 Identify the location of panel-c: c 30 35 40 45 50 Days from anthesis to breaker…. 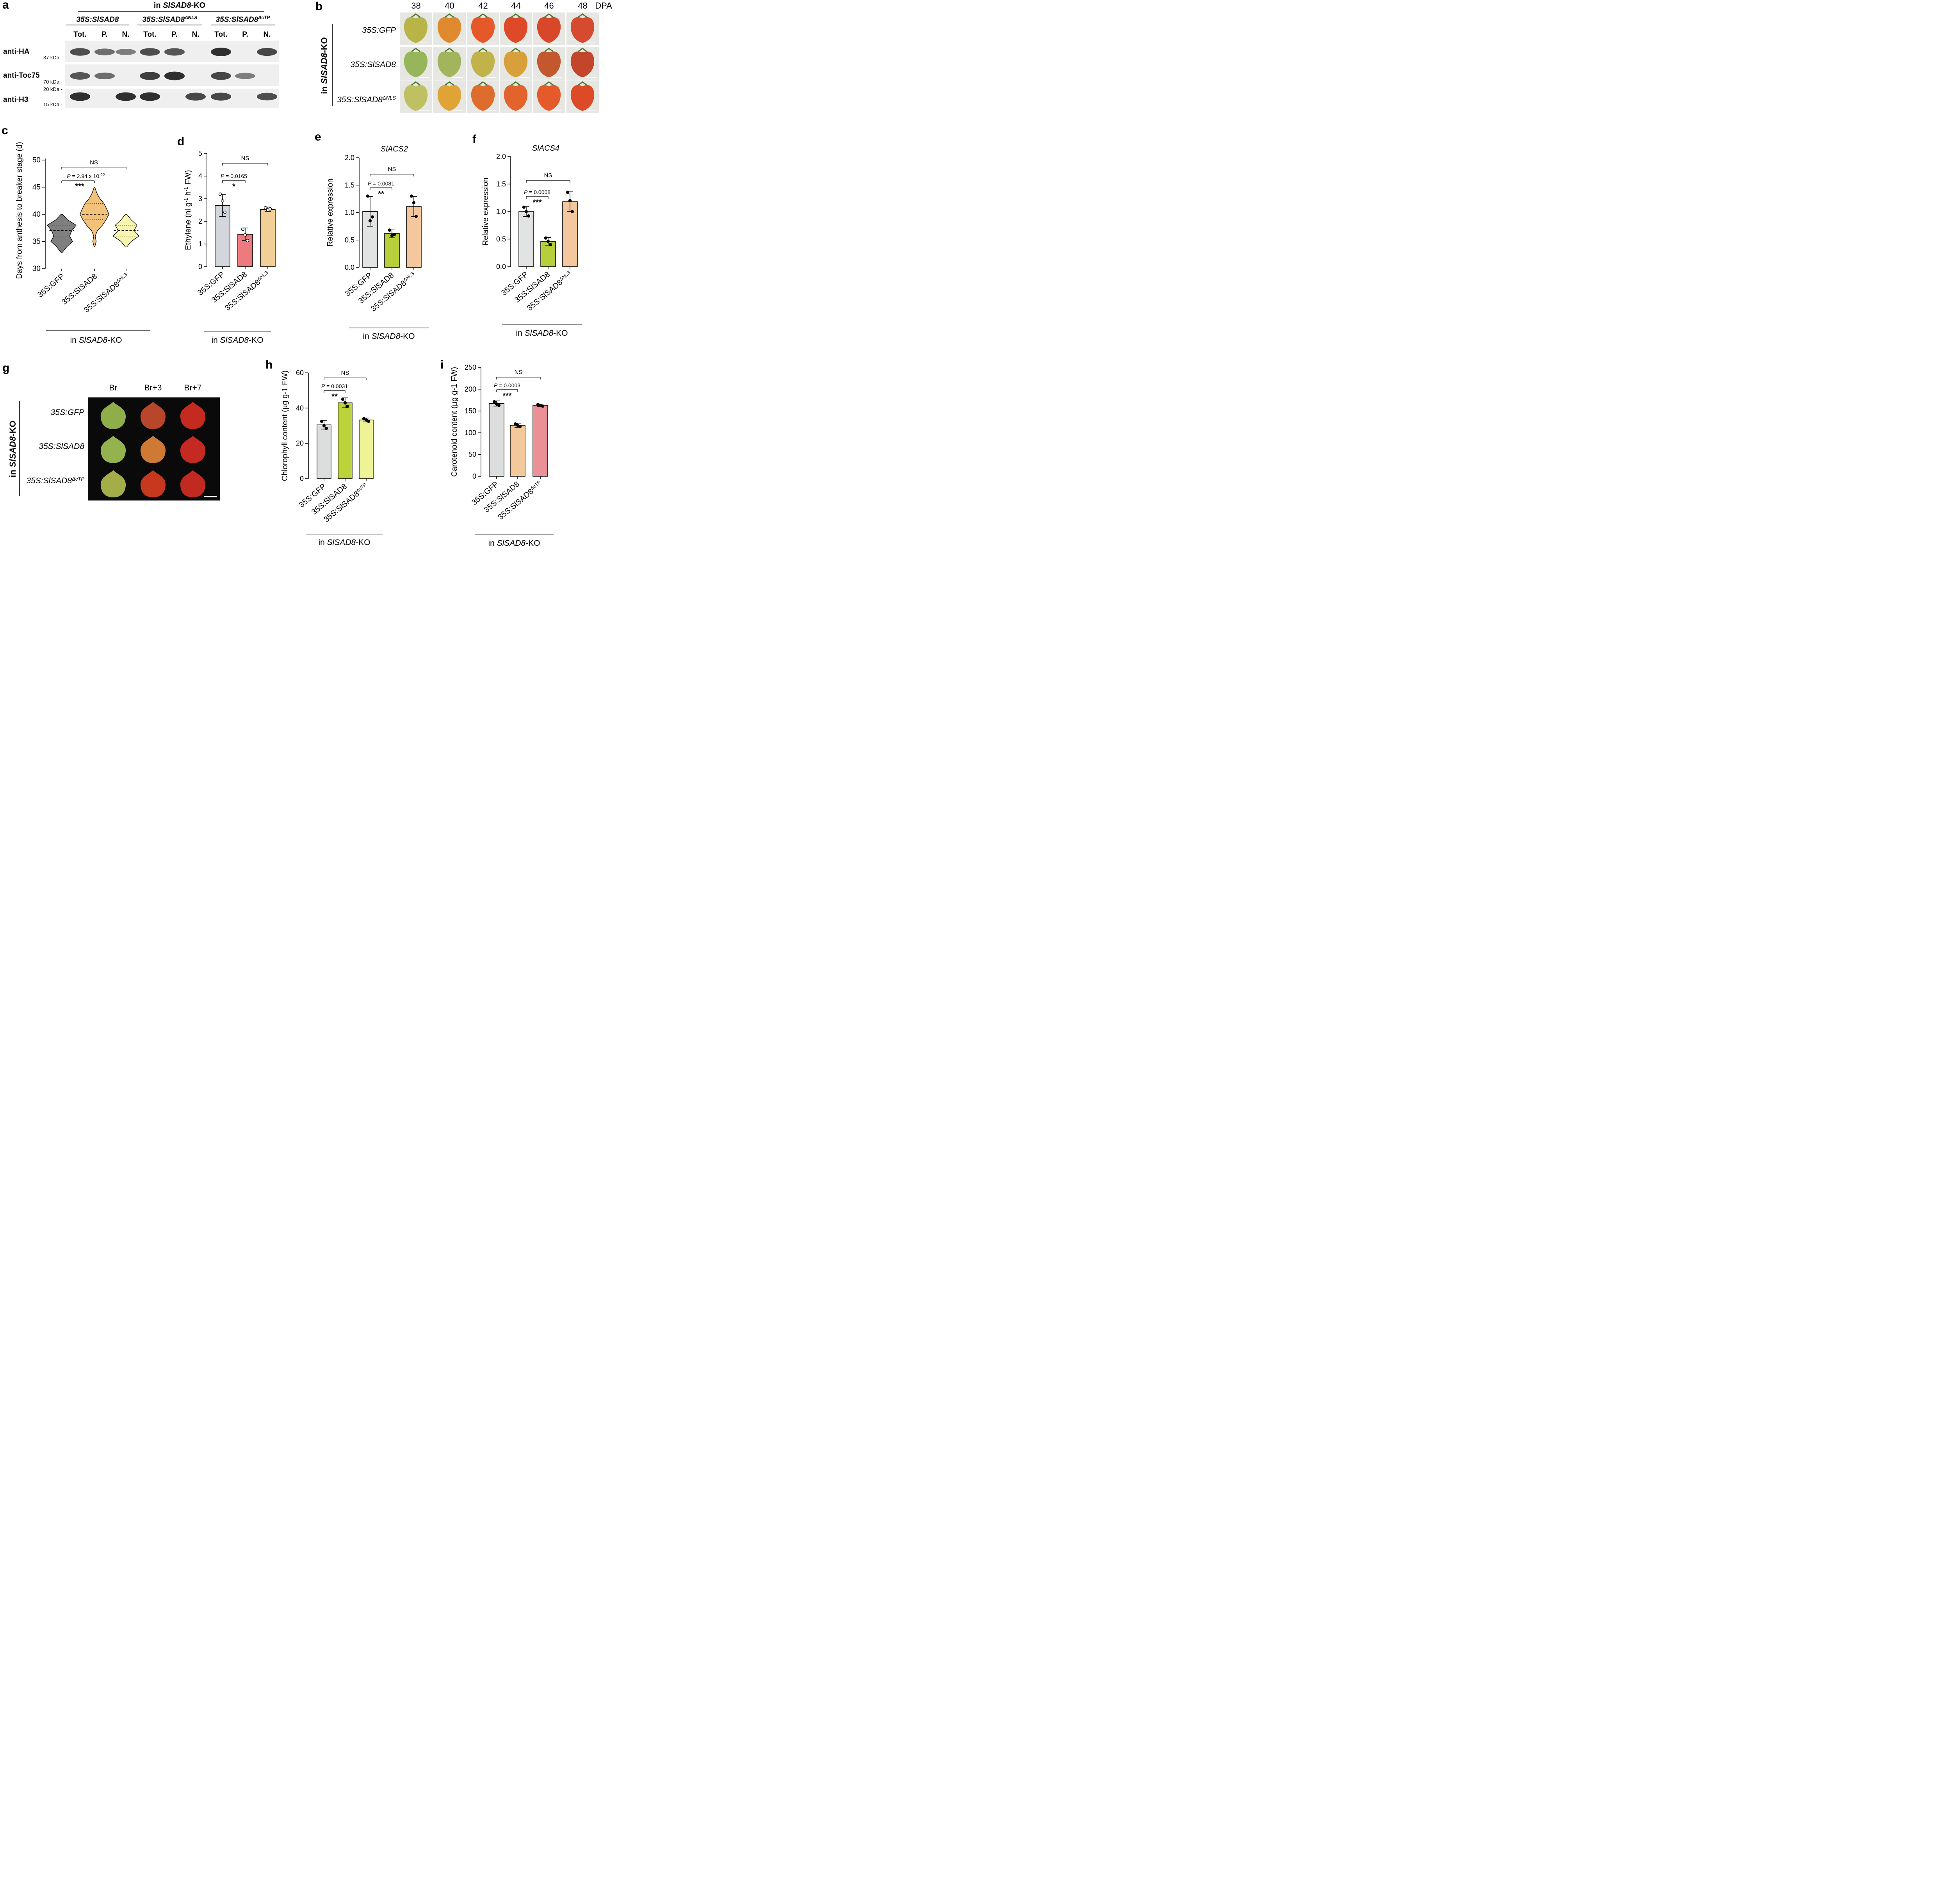
(76, 235).